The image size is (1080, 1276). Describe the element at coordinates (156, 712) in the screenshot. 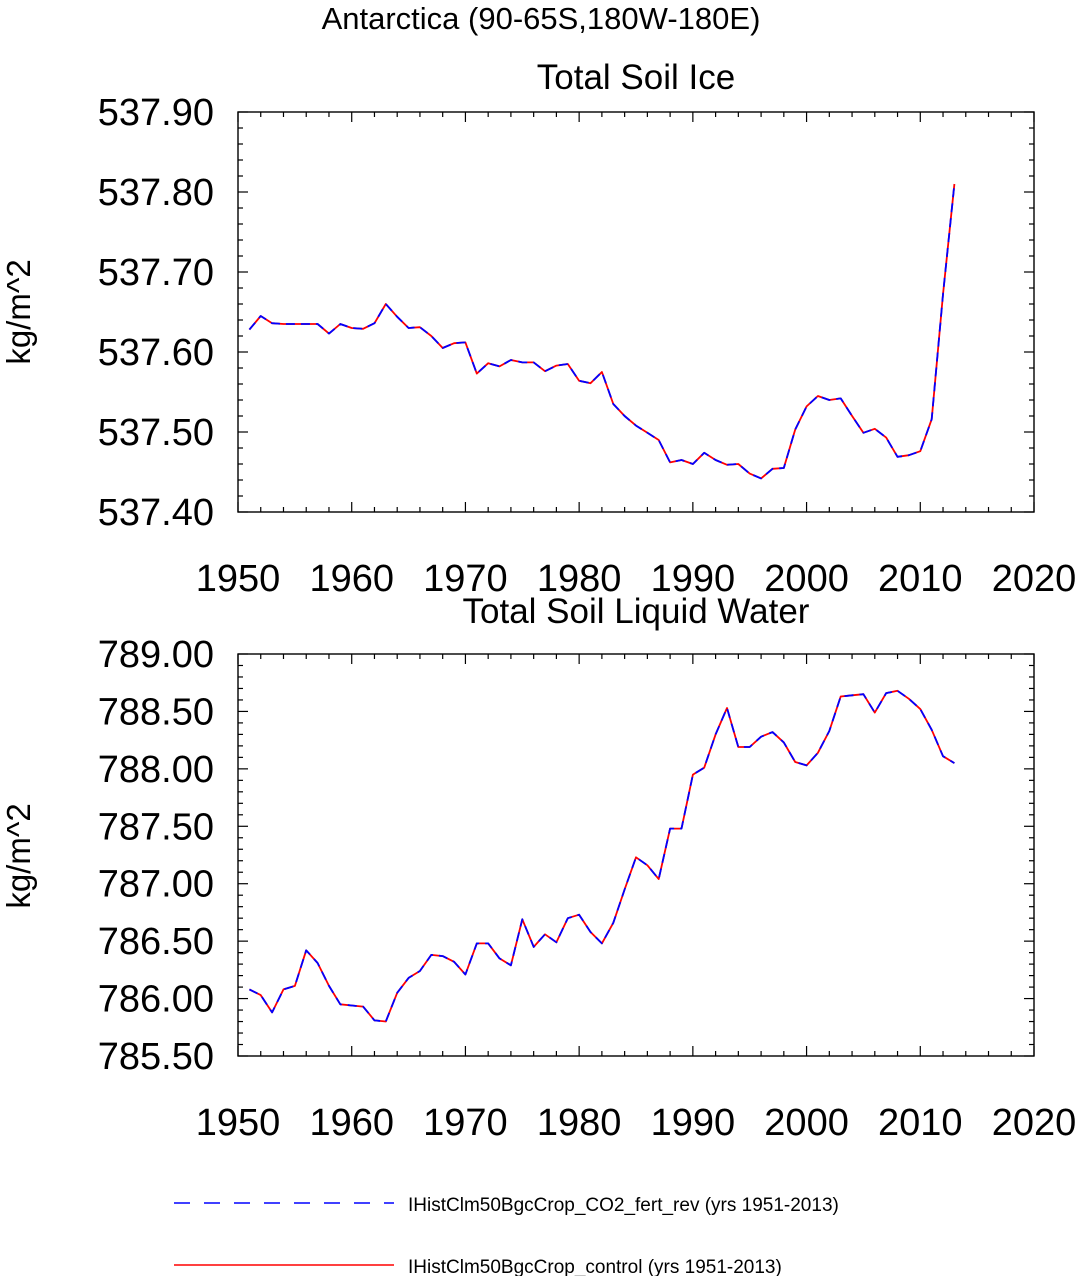

I see `y-tick-label: 788.50` at that location.